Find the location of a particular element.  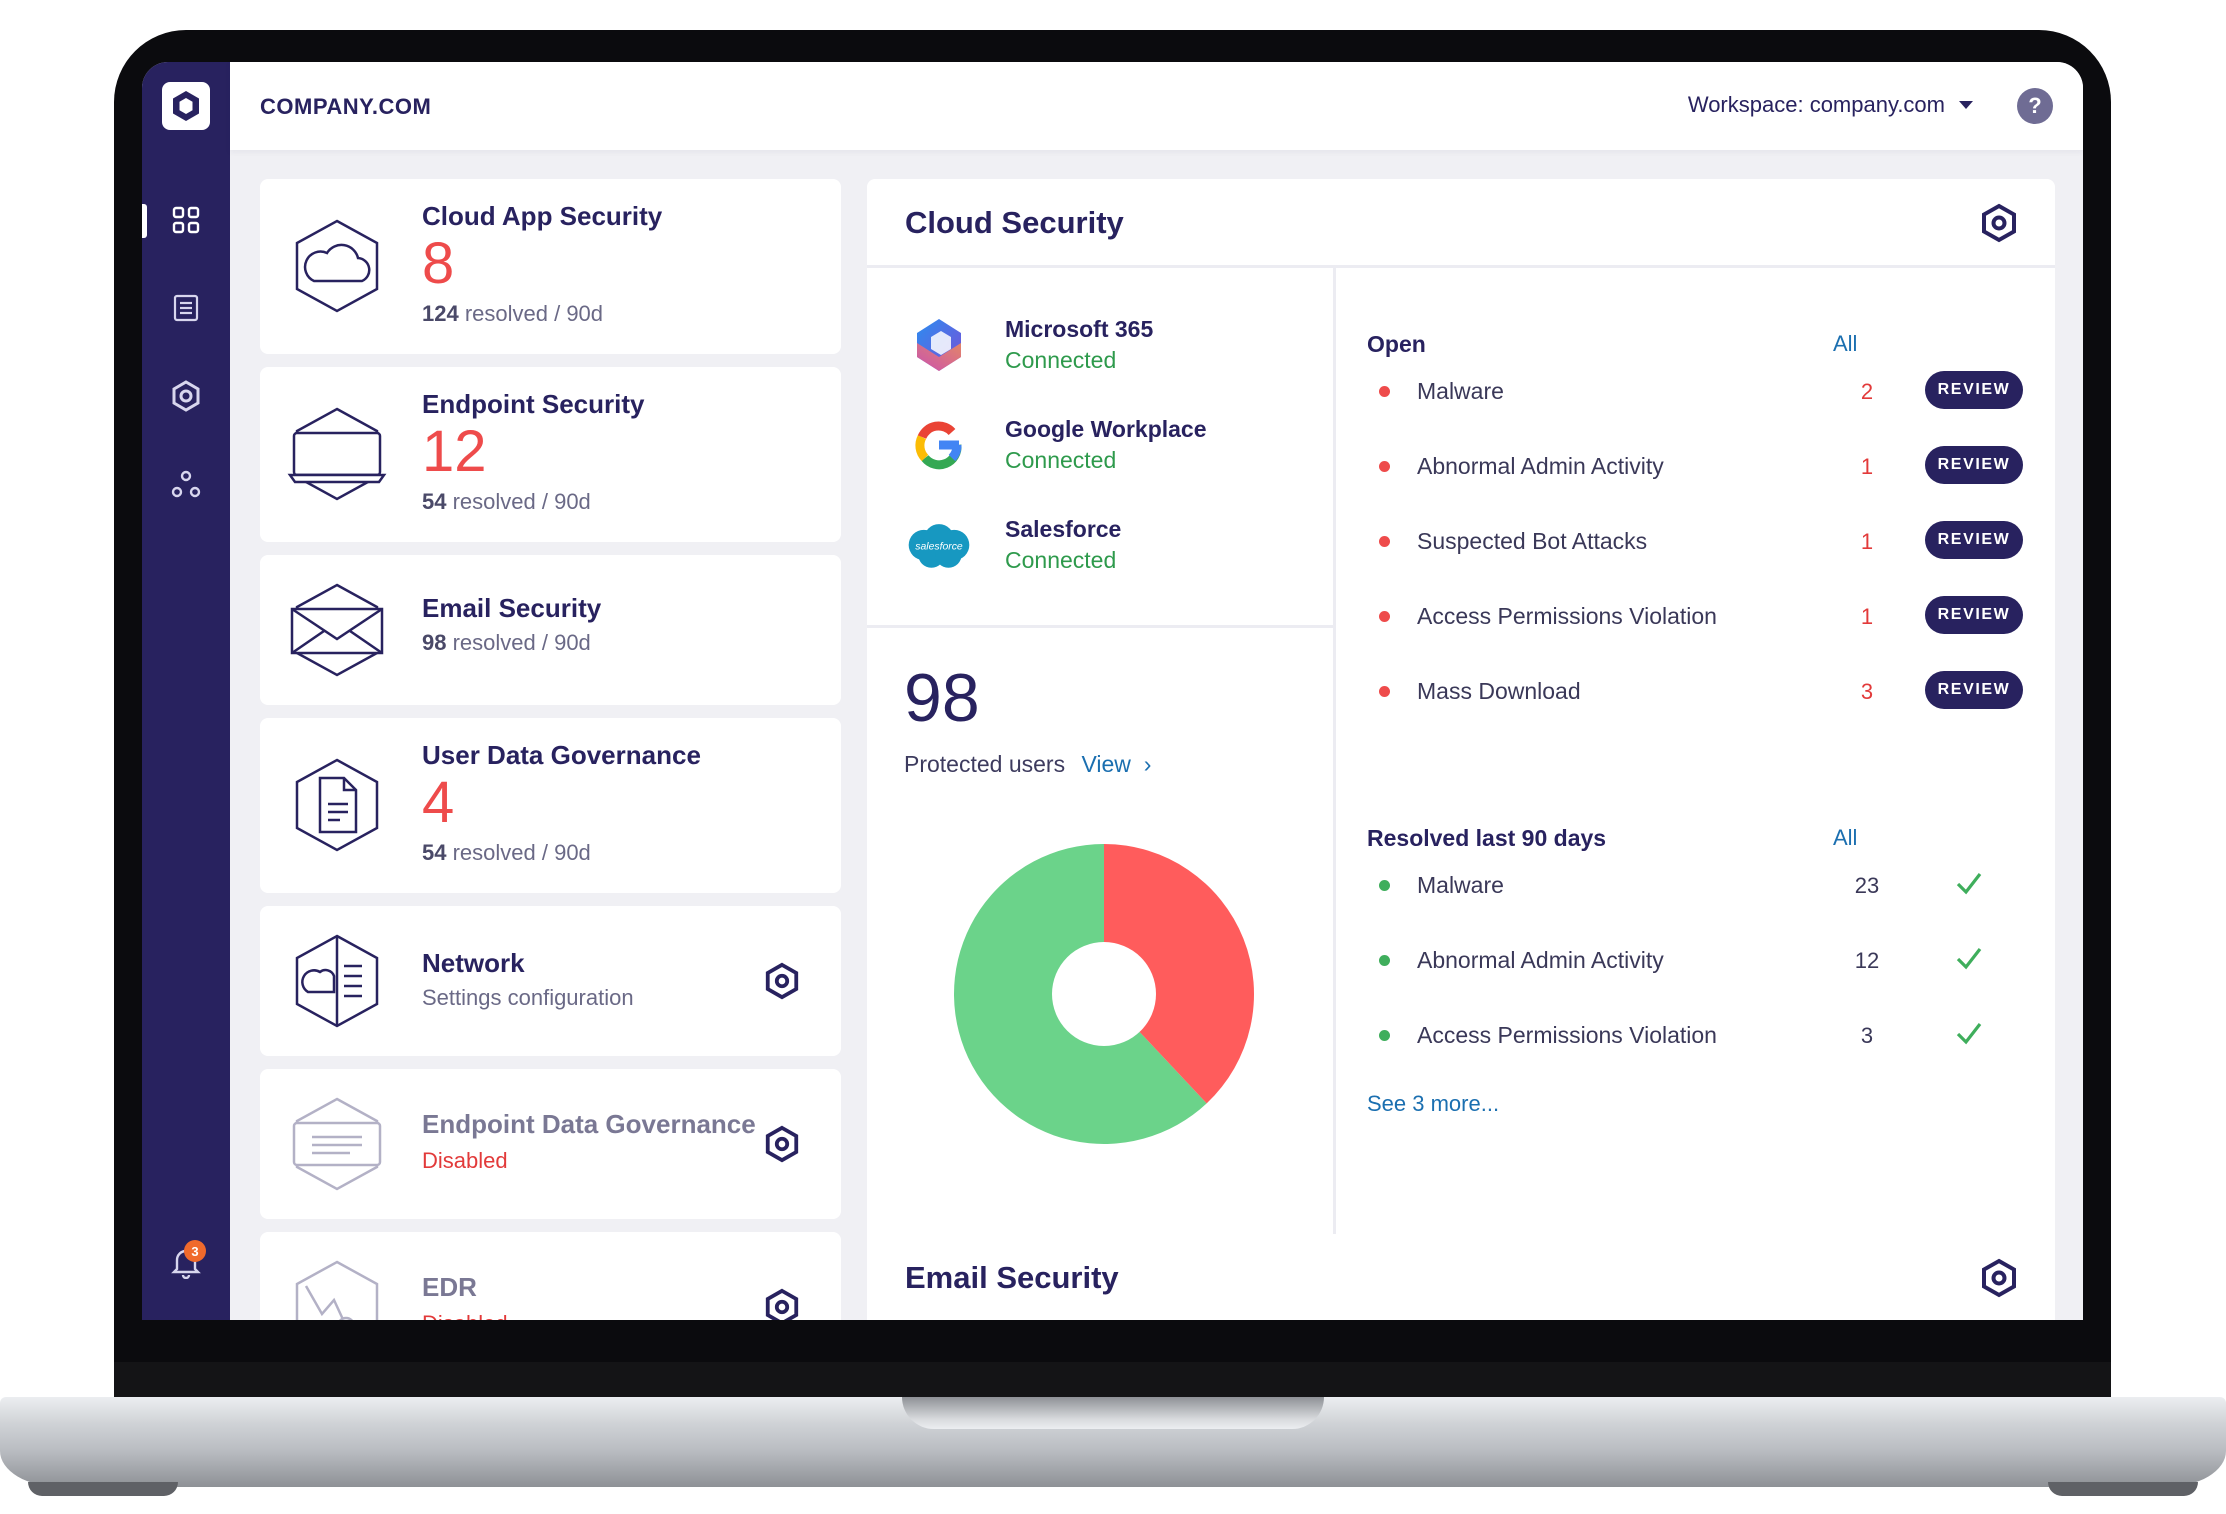

resolved-heading: Resolved last 90 days is located at coordinates (1487, 838).